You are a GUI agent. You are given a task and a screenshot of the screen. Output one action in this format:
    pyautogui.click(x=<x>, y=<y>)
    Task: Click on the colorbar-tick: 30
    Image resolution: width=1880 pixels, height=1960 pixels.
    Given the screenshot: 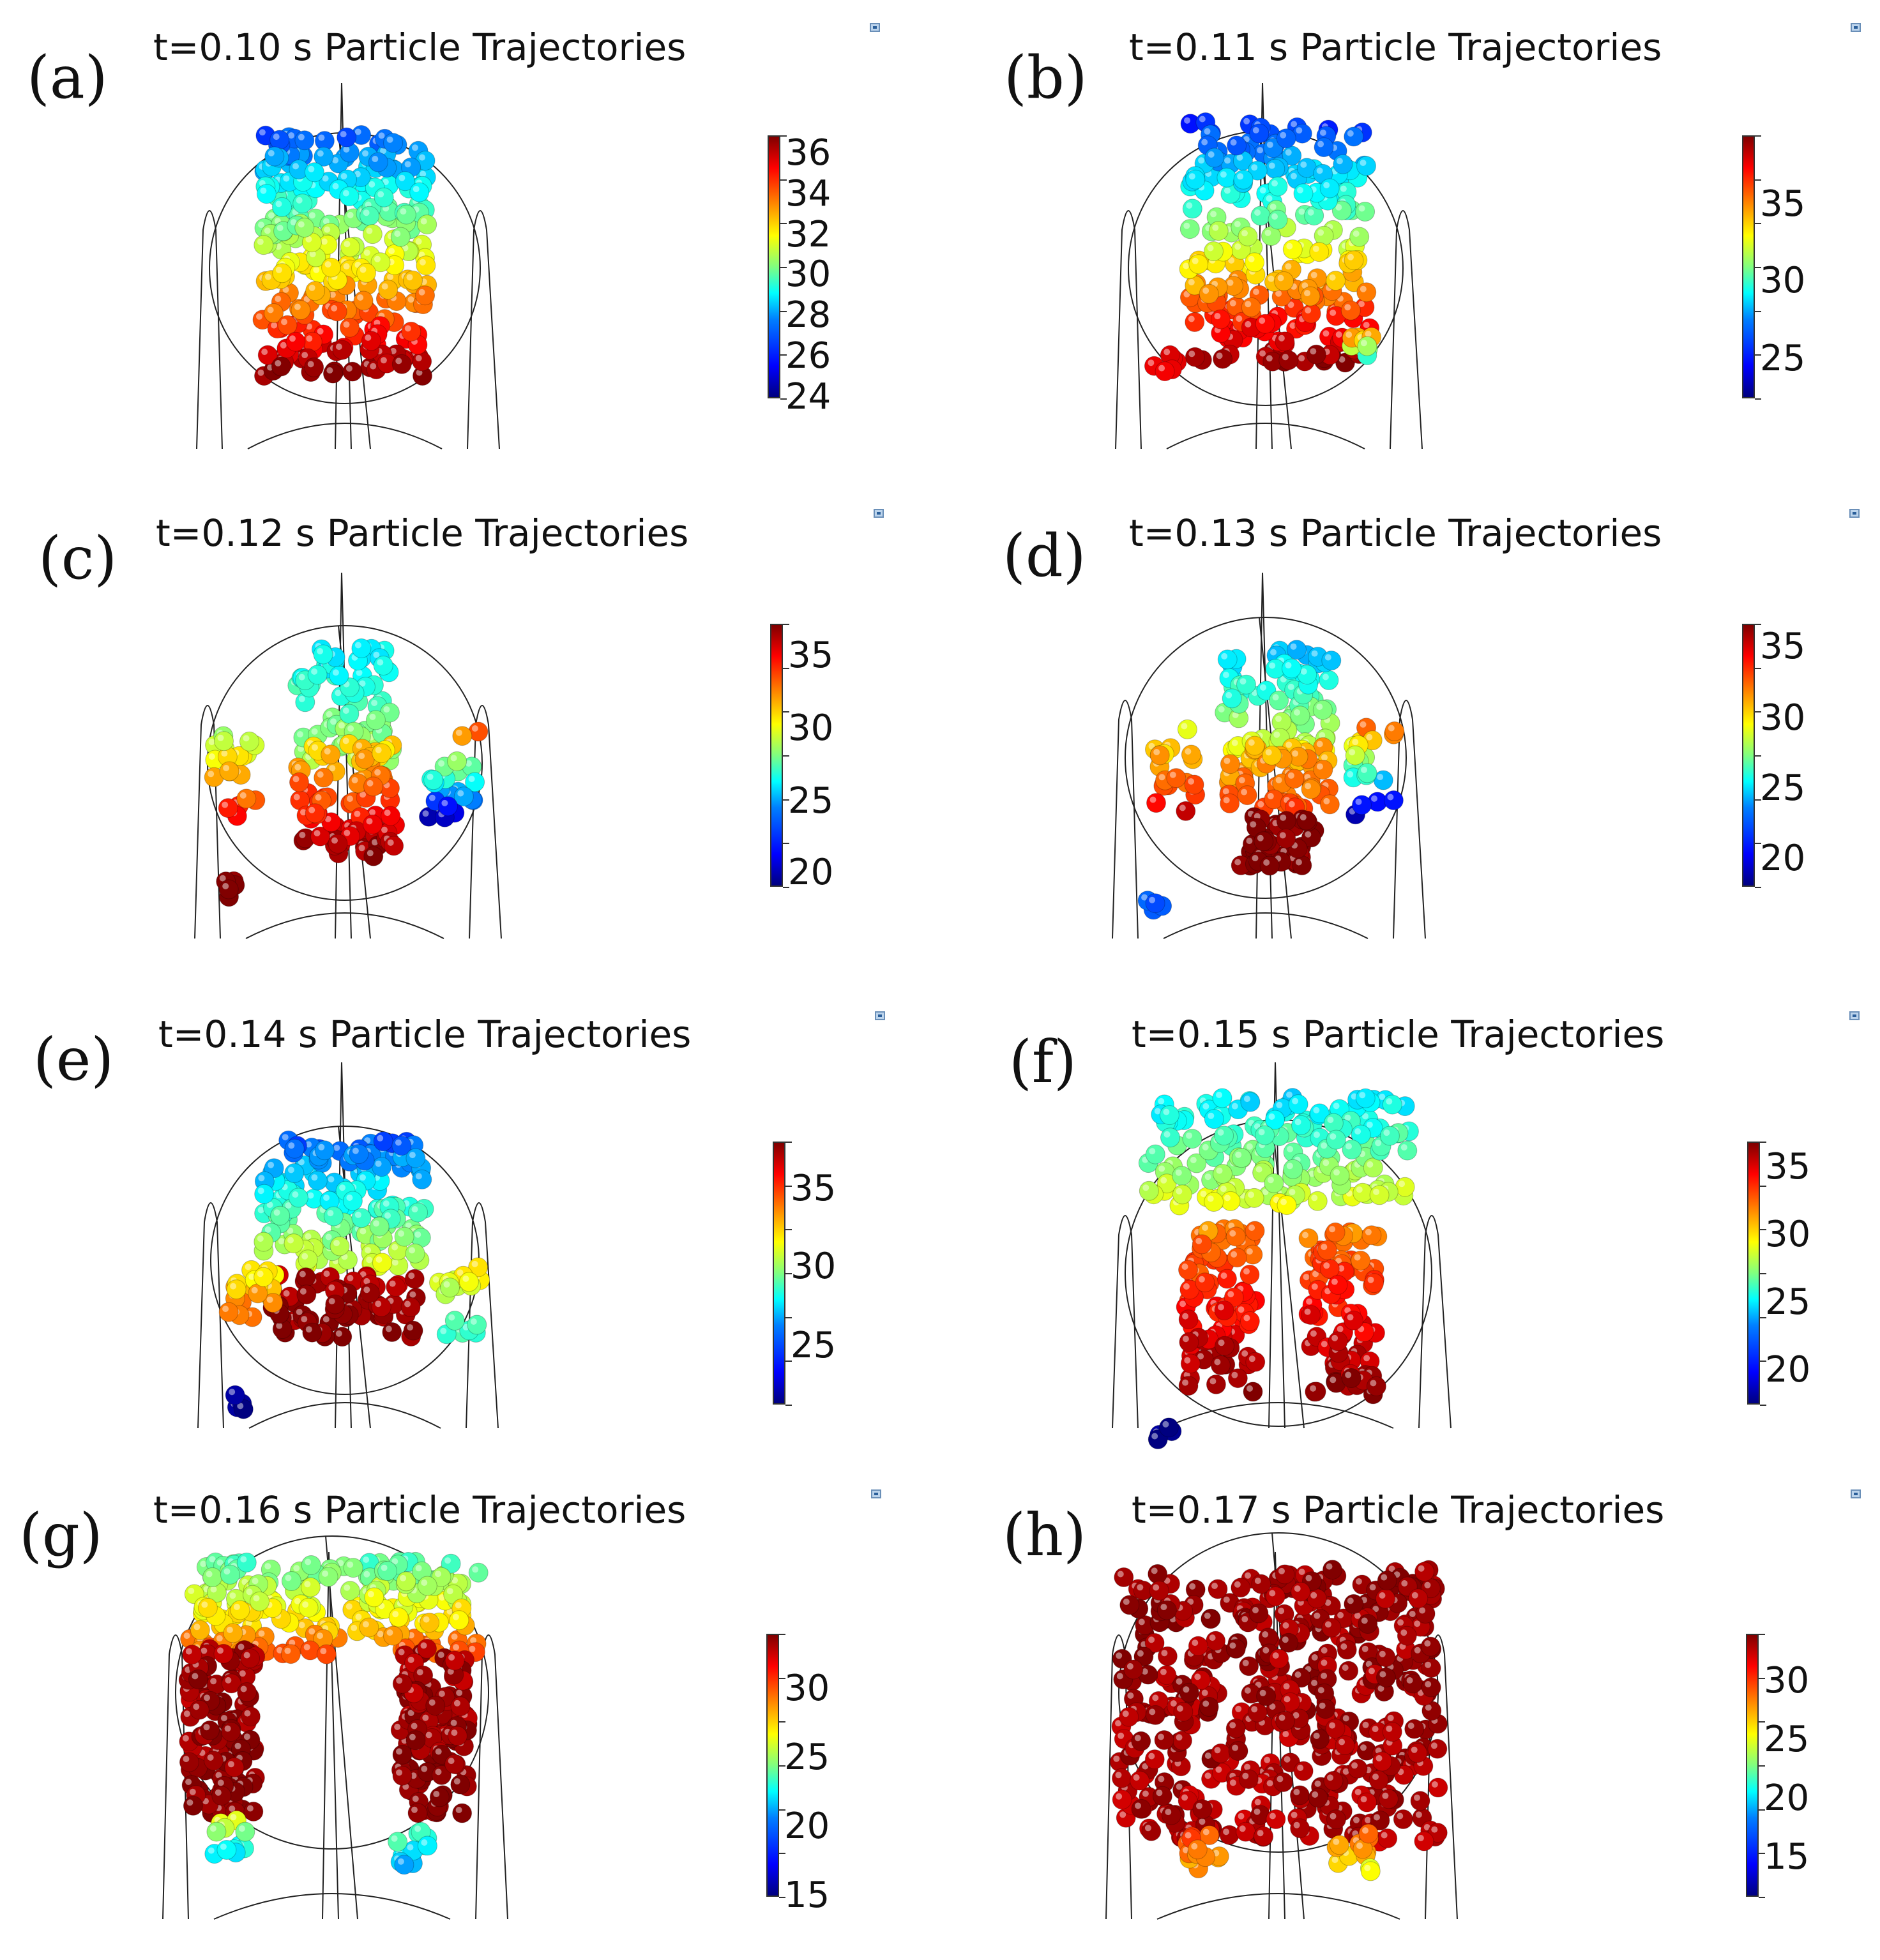 What is the action you would take?
    pyautogui.click(x=1783, y=718)
    